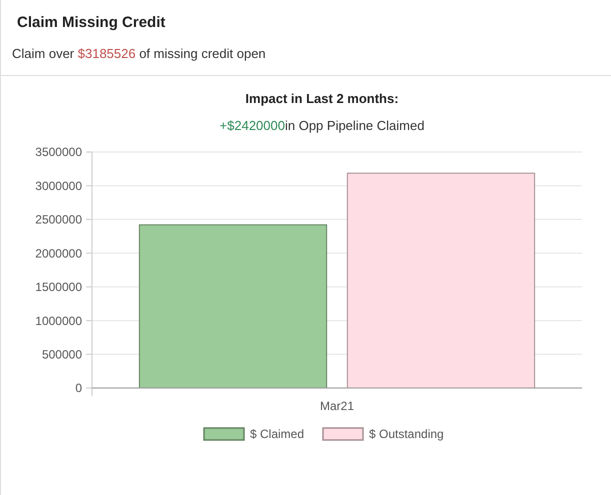 The width and height of the screenshot is (611, 495). What do you see at coordinates (58, 219) in the screenshot?
I see `y-tick-label: 2500000` at bounding box center [58, 219].